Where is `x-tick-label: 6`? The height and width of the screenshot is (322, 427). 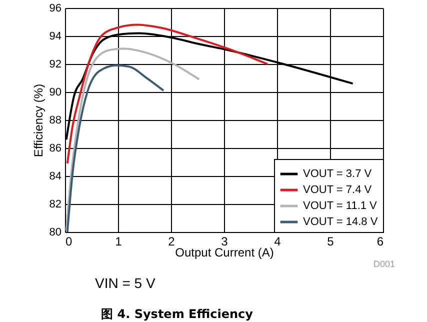 x-tick-label: 6 is located at coordinates (380, 241).